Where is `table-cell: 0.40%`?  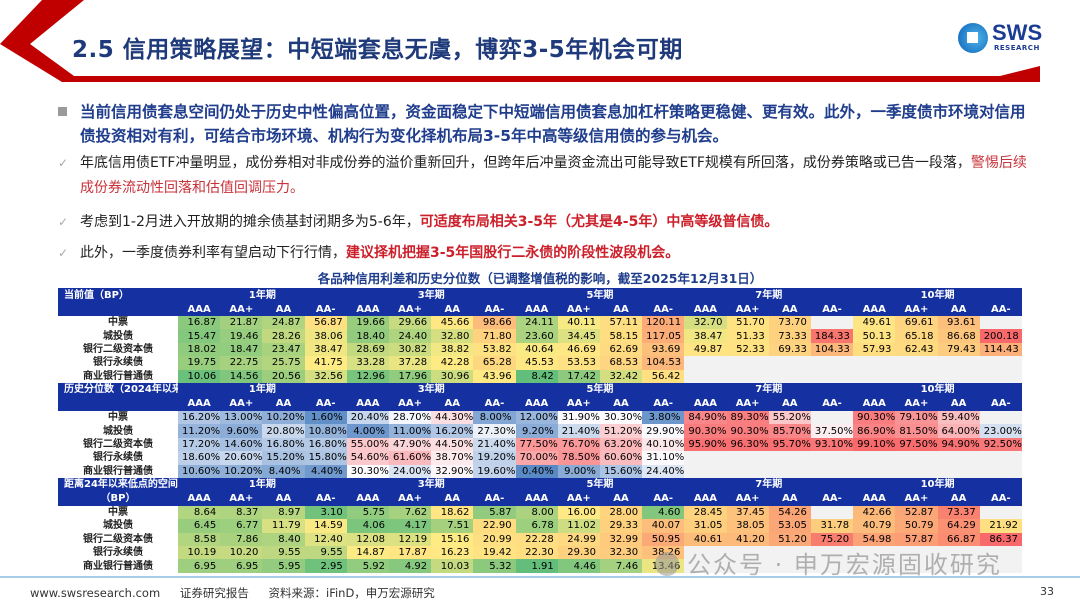 table-cell: 0.40% is located at coordinates (536, 471).